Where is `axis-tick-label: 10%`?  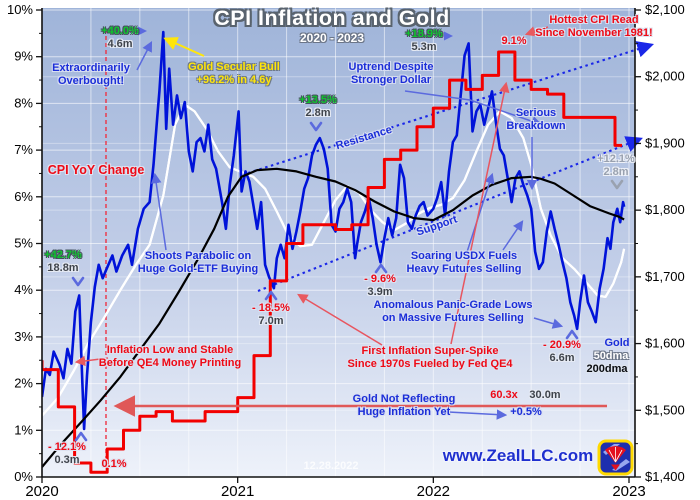
axis-tick-label: 10% is located at coordinates (20, 9).